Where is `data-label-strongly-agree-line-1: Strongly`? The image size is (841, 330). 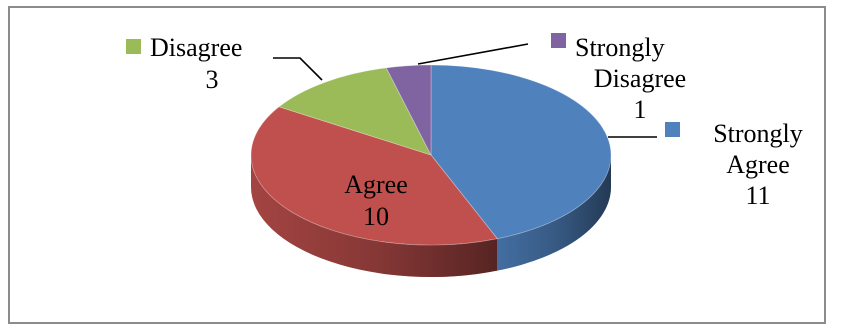 data-label-strongly-agree-line-1: Strongly is located at coordinates (758, 133).